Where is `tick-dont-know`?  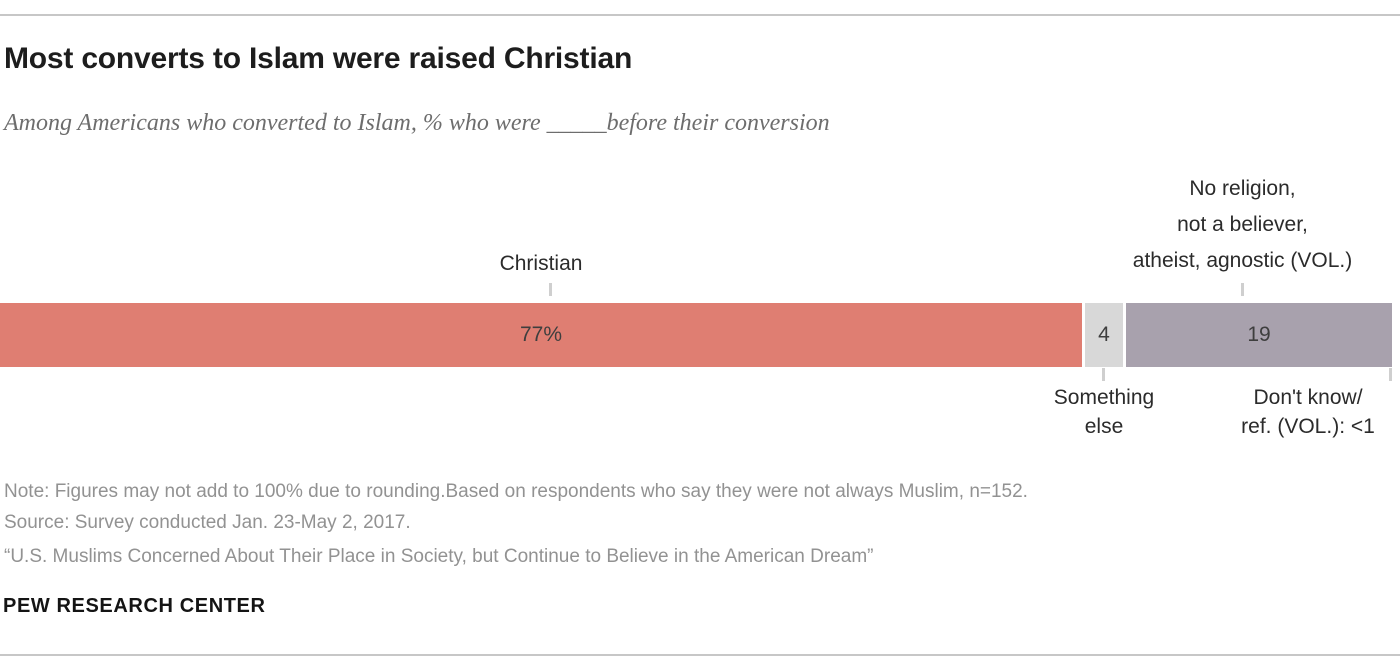 tick-dont-know is located at coordinates (1390, 374).